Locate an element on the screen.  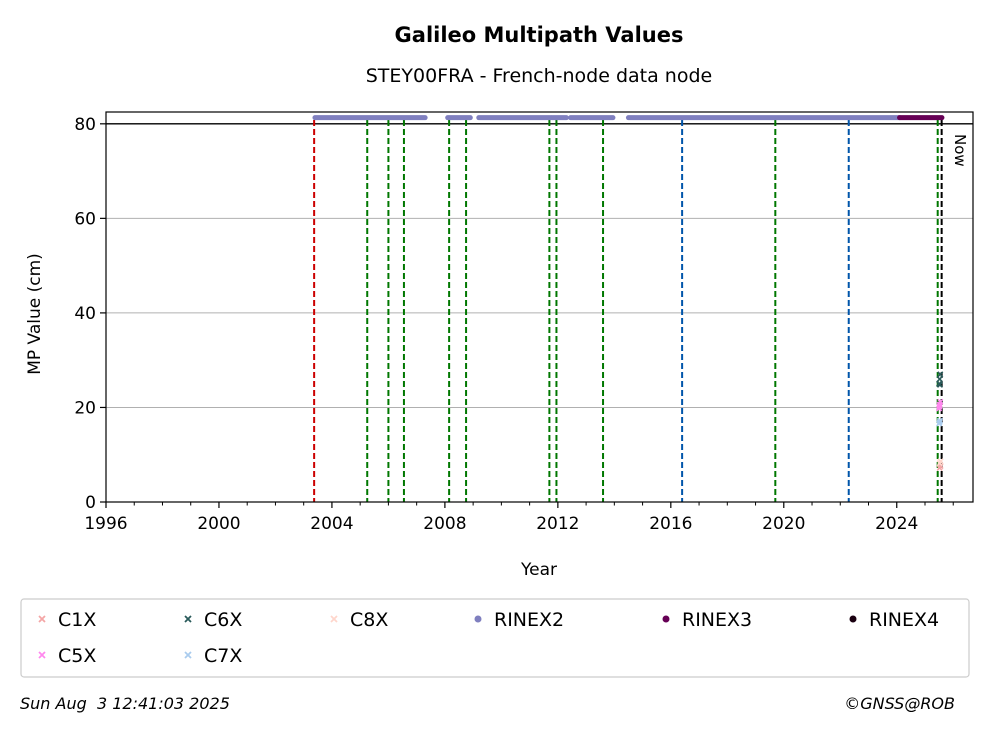
legend-item-rinex2: RINEX2 is located at coordinates (519, 620).